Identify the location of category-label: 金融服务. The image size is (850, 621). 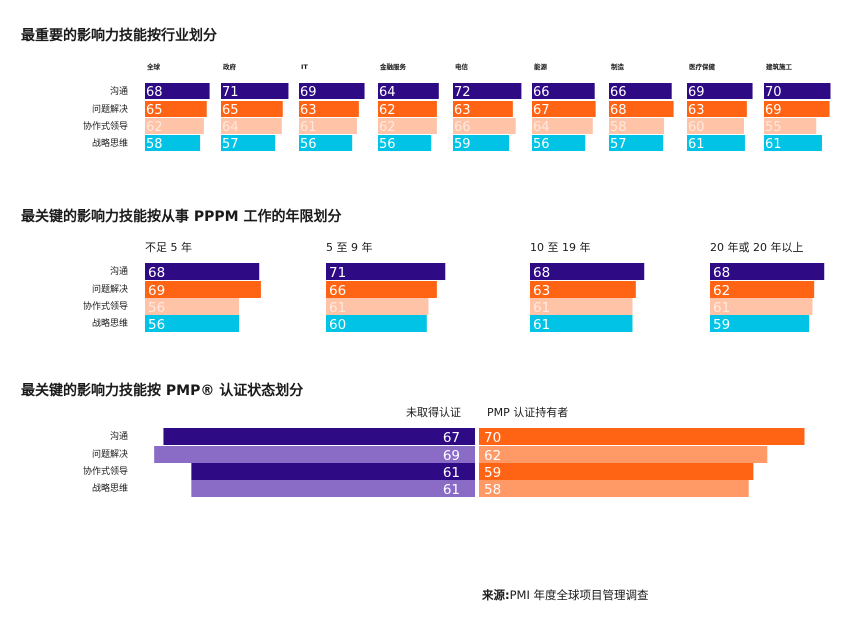
(393, 66).